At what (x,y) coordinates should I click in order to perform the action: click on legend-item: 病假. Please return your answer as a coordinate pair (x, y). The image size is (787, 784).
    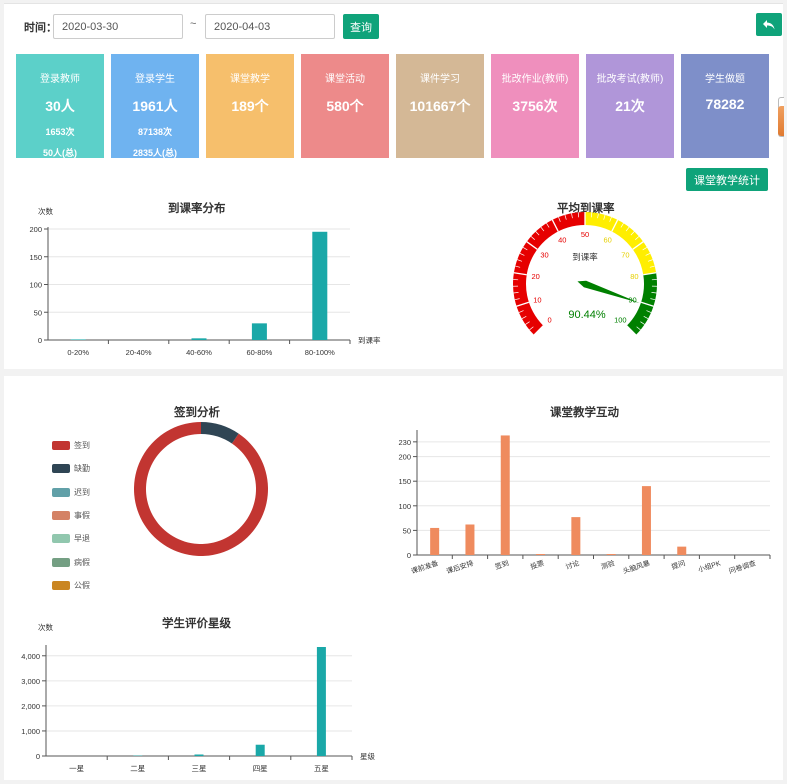
    Looking at the image, I should click on (71, 561).